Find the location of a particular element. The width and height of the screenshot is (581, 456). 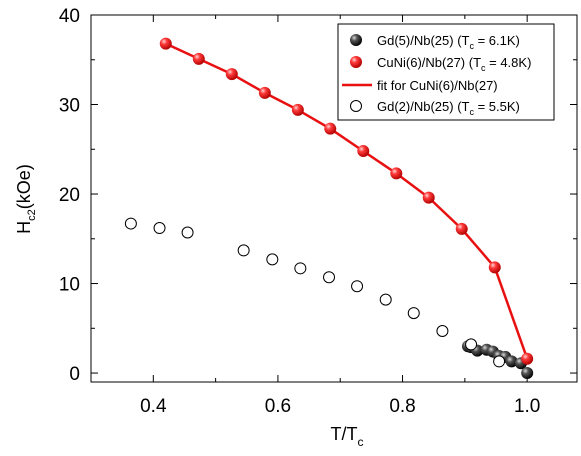

y-axis-label: Hc2(kOe) is located at coordinates (26, 199).